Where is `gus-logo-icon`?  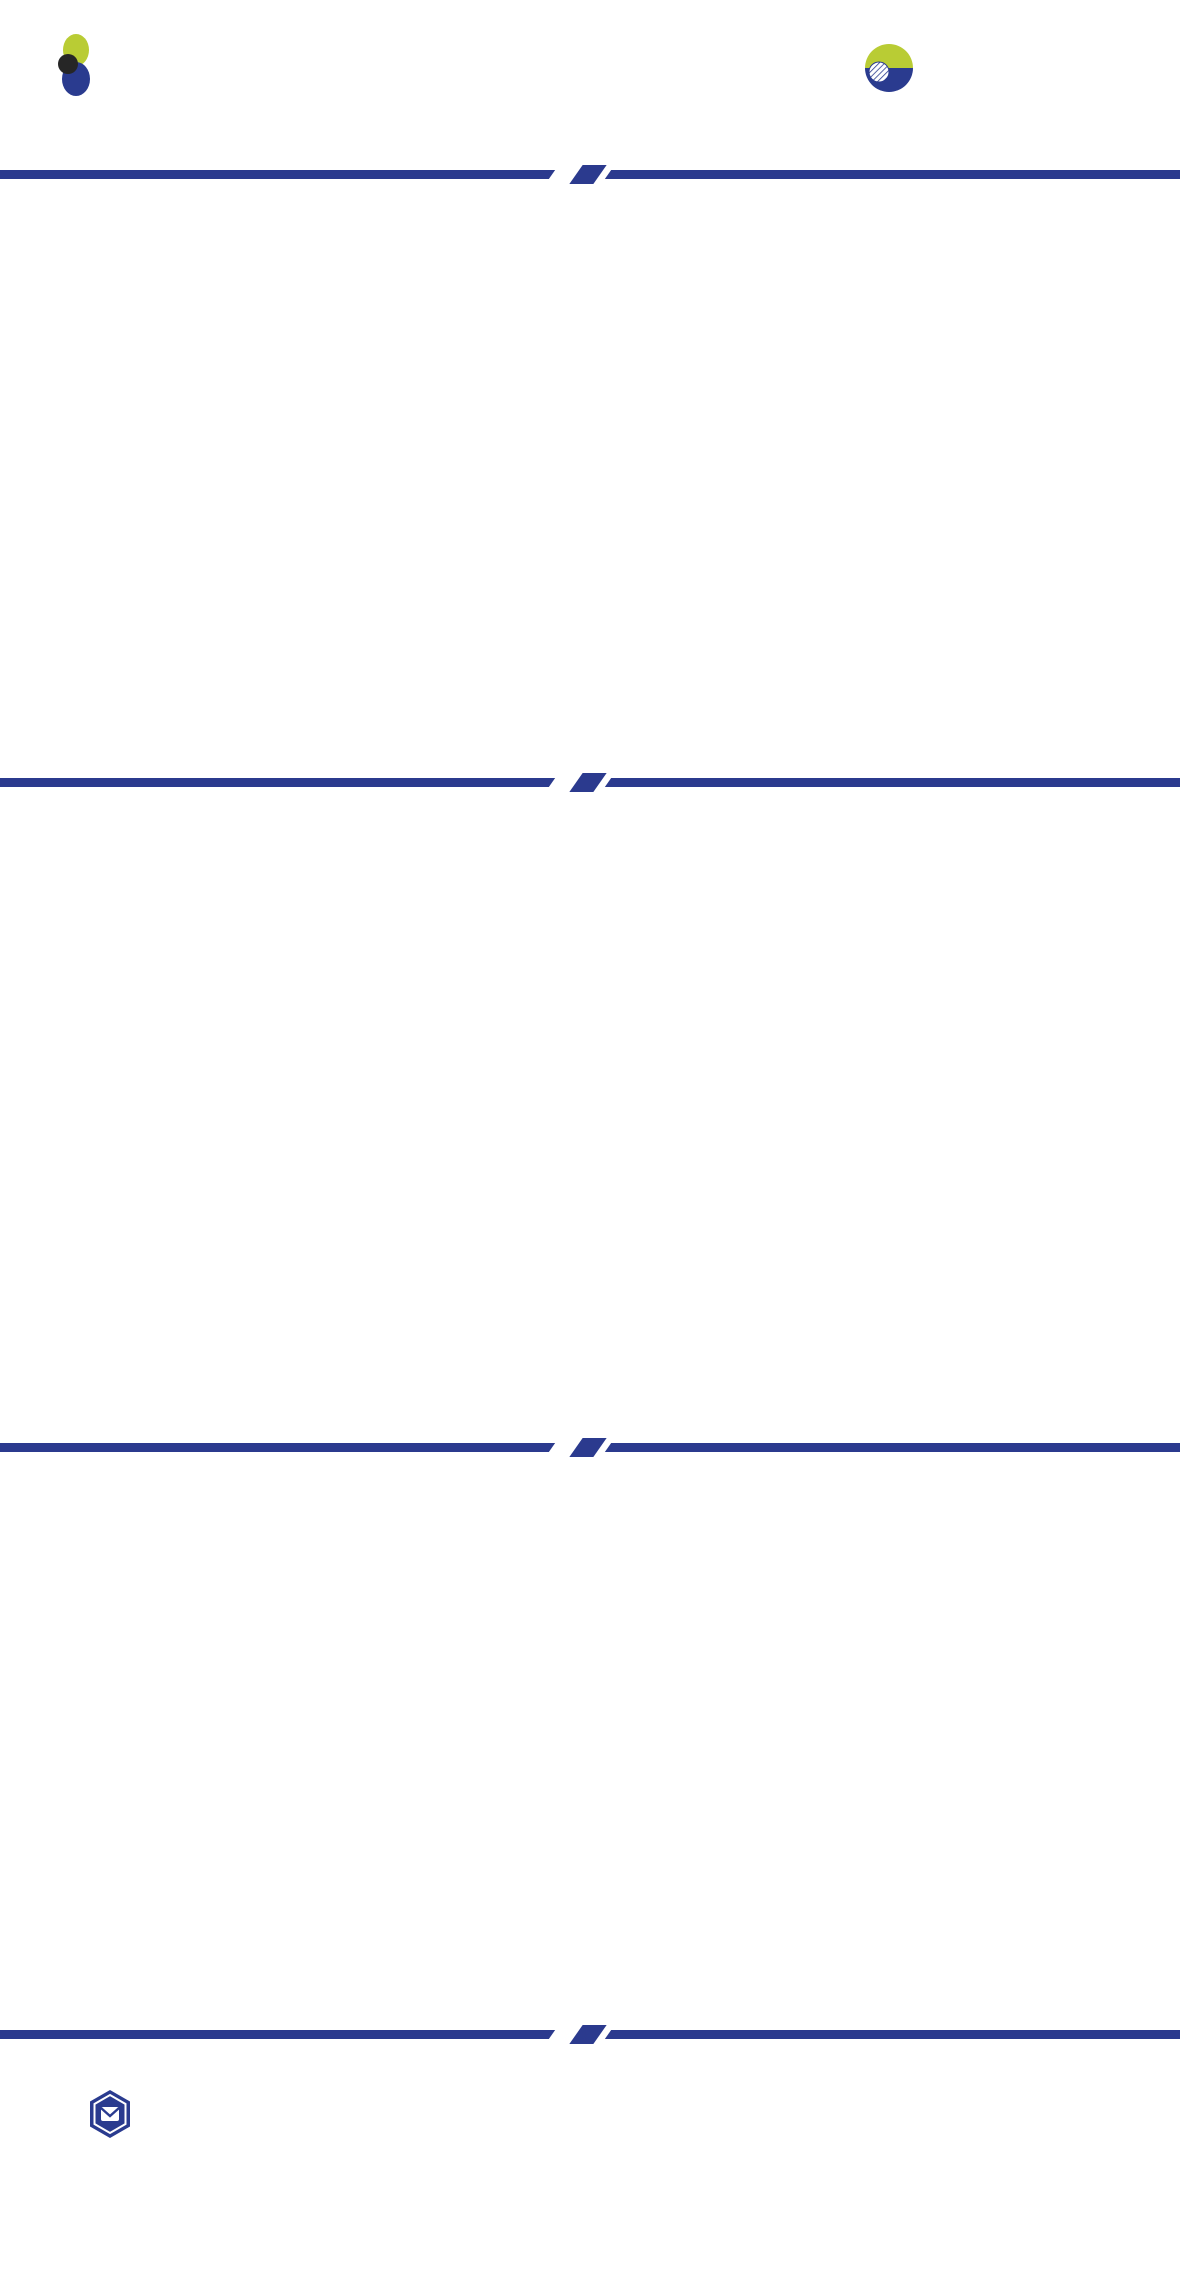
gus-logo-icon is located at coordinates (75, 67).